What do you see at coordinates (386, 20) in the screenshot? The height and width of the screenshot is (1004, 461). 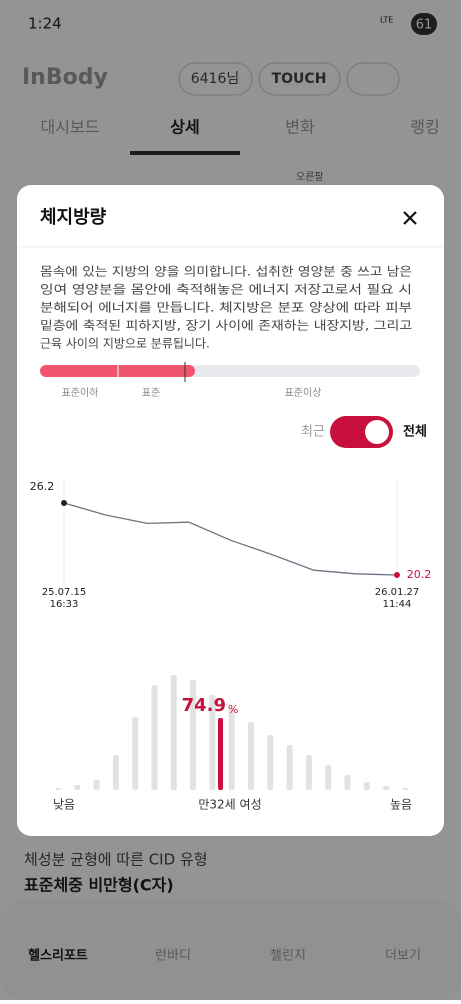 I see `status-network: LTE` at bounding box center [386, 20].